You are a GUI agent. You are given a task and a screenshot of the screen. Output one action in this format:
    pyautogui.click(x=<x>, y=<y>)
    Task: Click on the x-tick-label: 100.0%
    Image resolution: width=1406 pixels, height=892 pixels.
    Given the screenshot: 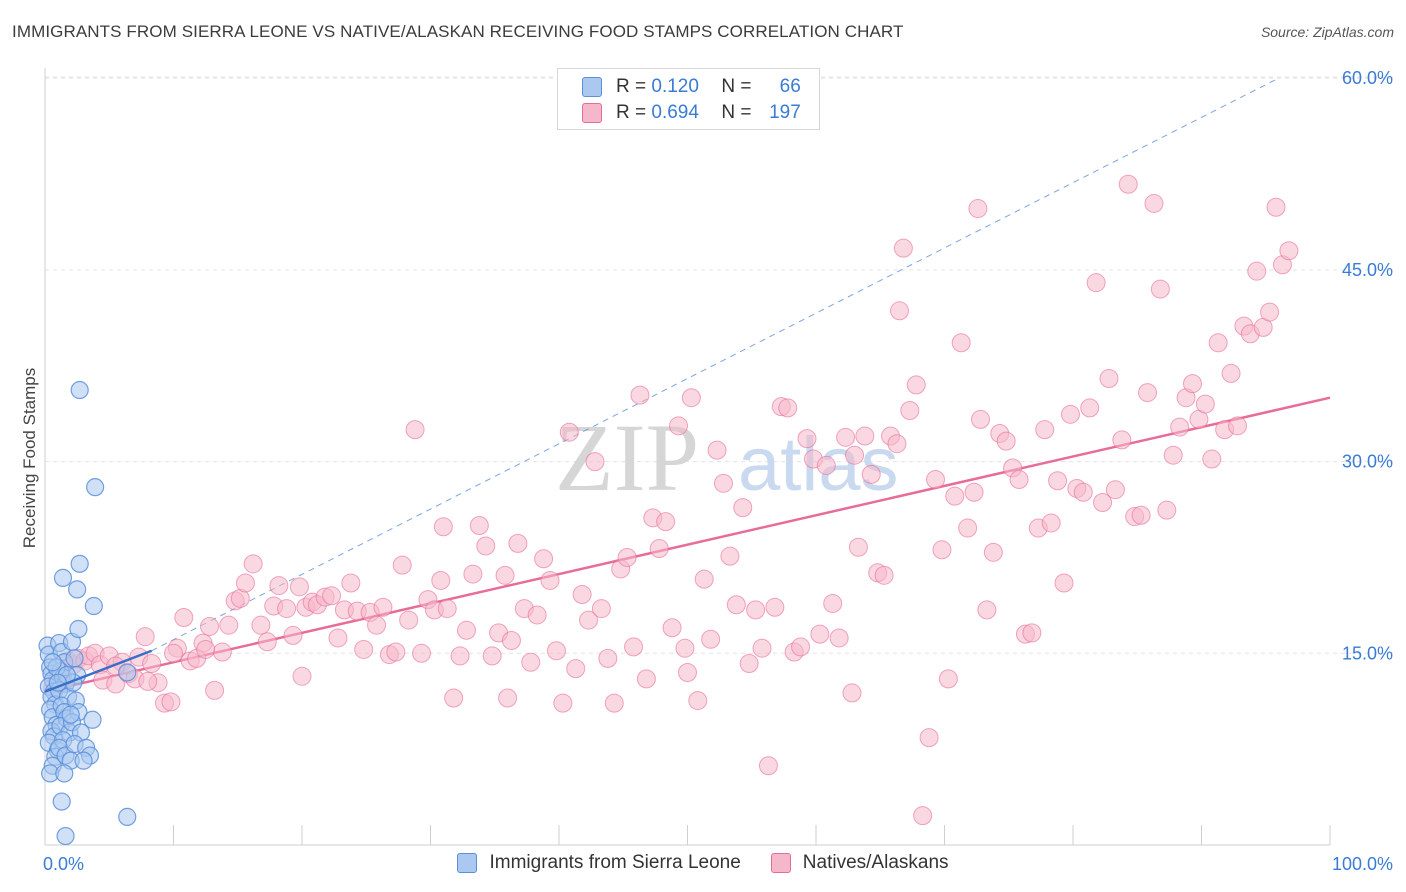 What is the action you would take?
    pyautogui.click(x=1362, y=864)
    